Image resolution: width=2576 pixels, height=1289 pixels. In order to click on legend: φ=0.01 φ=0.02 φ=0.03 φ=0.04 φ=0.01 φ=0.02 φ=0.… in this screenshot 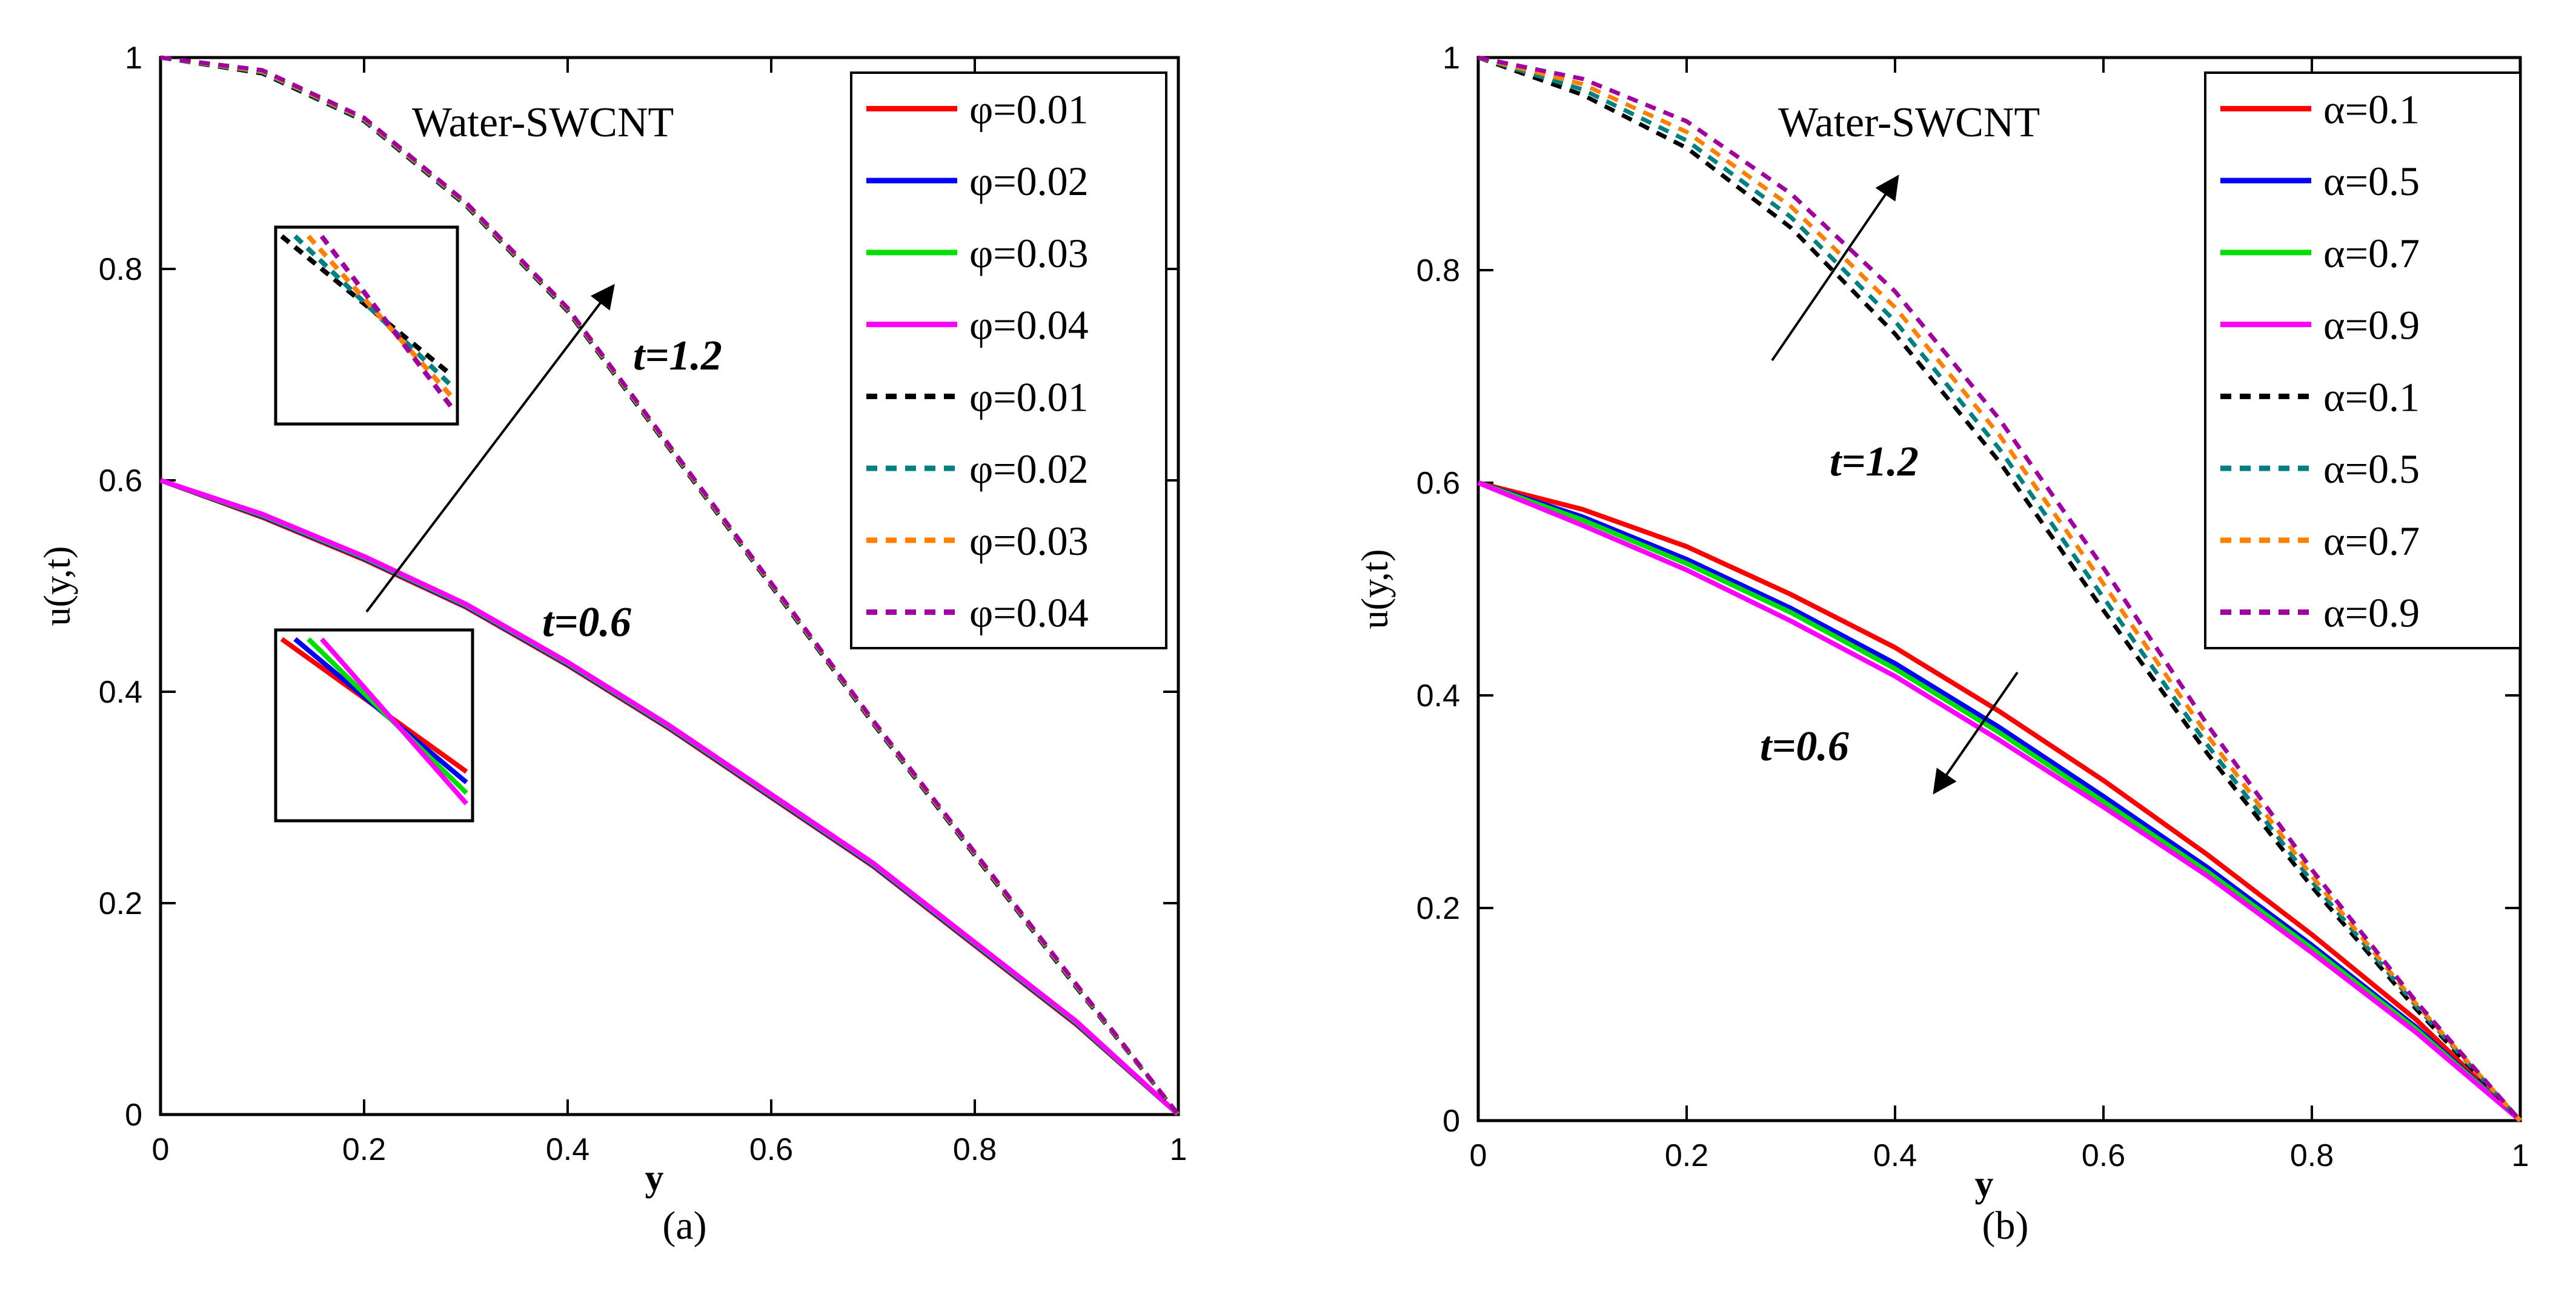, I will do `click(1009, 360)`.